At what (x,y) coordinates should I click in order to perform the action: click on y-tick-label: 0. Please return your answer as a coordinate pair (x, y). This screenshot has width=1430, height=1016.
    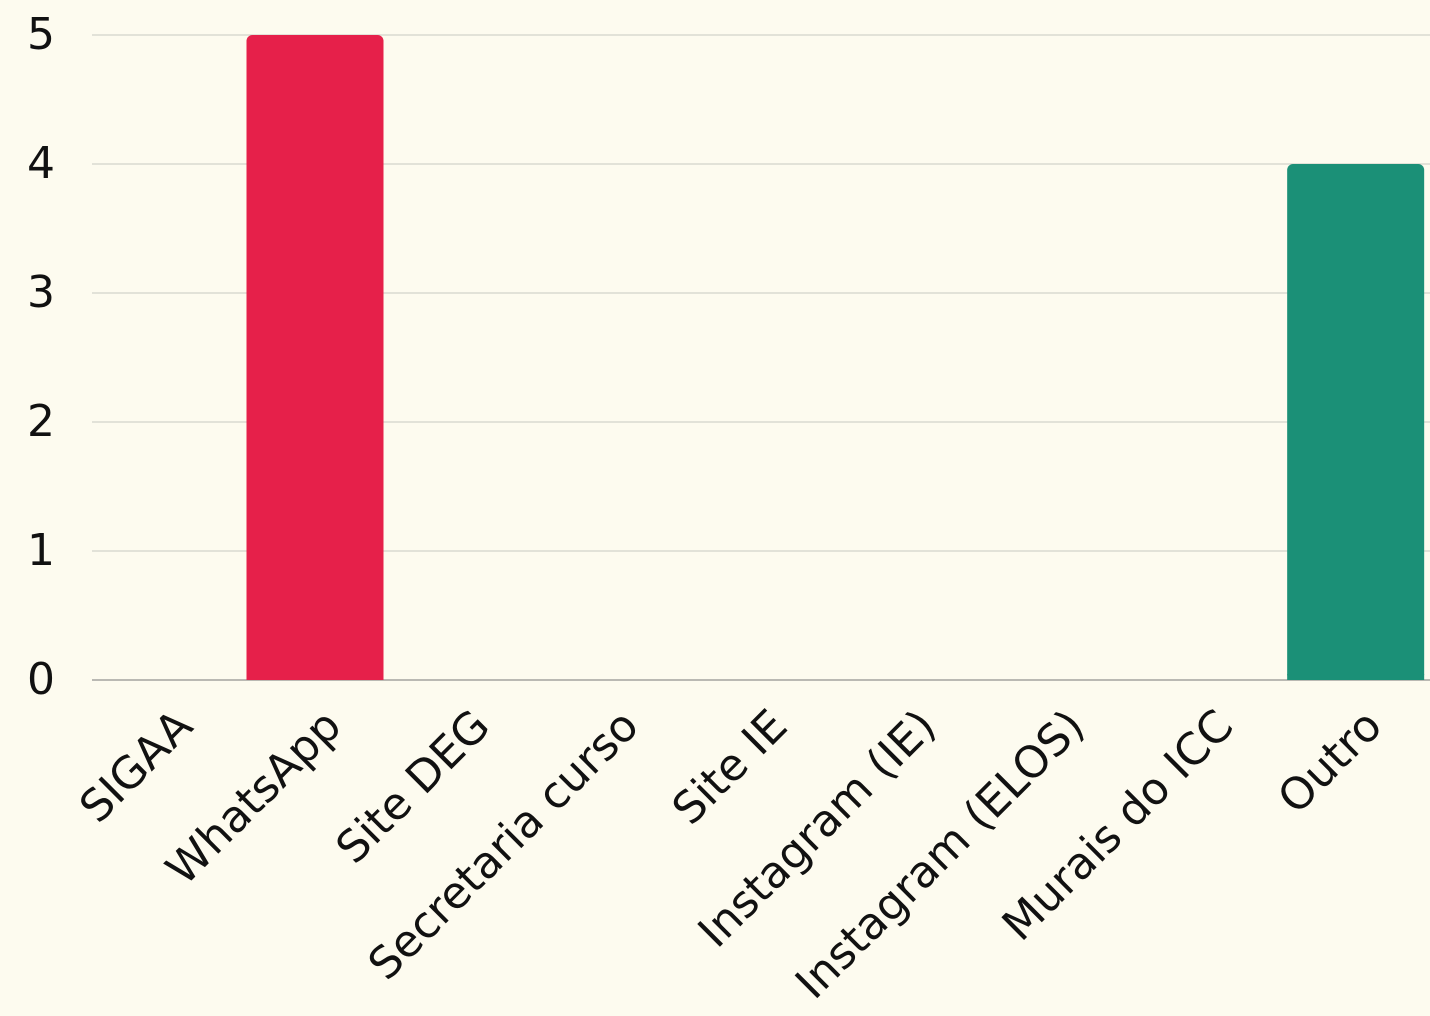
    Looking at the image, I should click on (41, 679).